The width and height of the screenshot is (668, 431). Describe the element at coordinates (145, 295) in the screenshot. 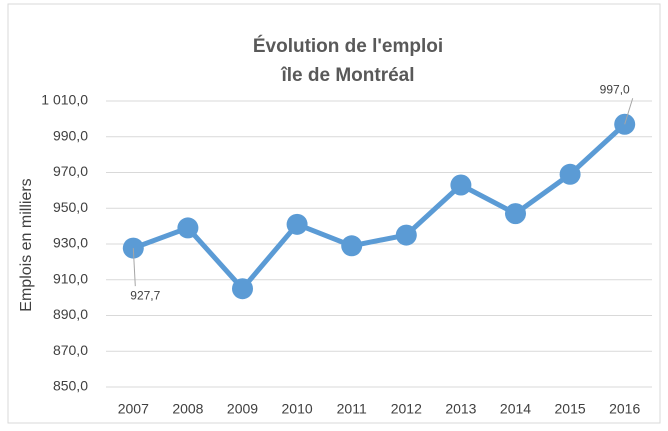

I see `data-label: 927,7` at that location.